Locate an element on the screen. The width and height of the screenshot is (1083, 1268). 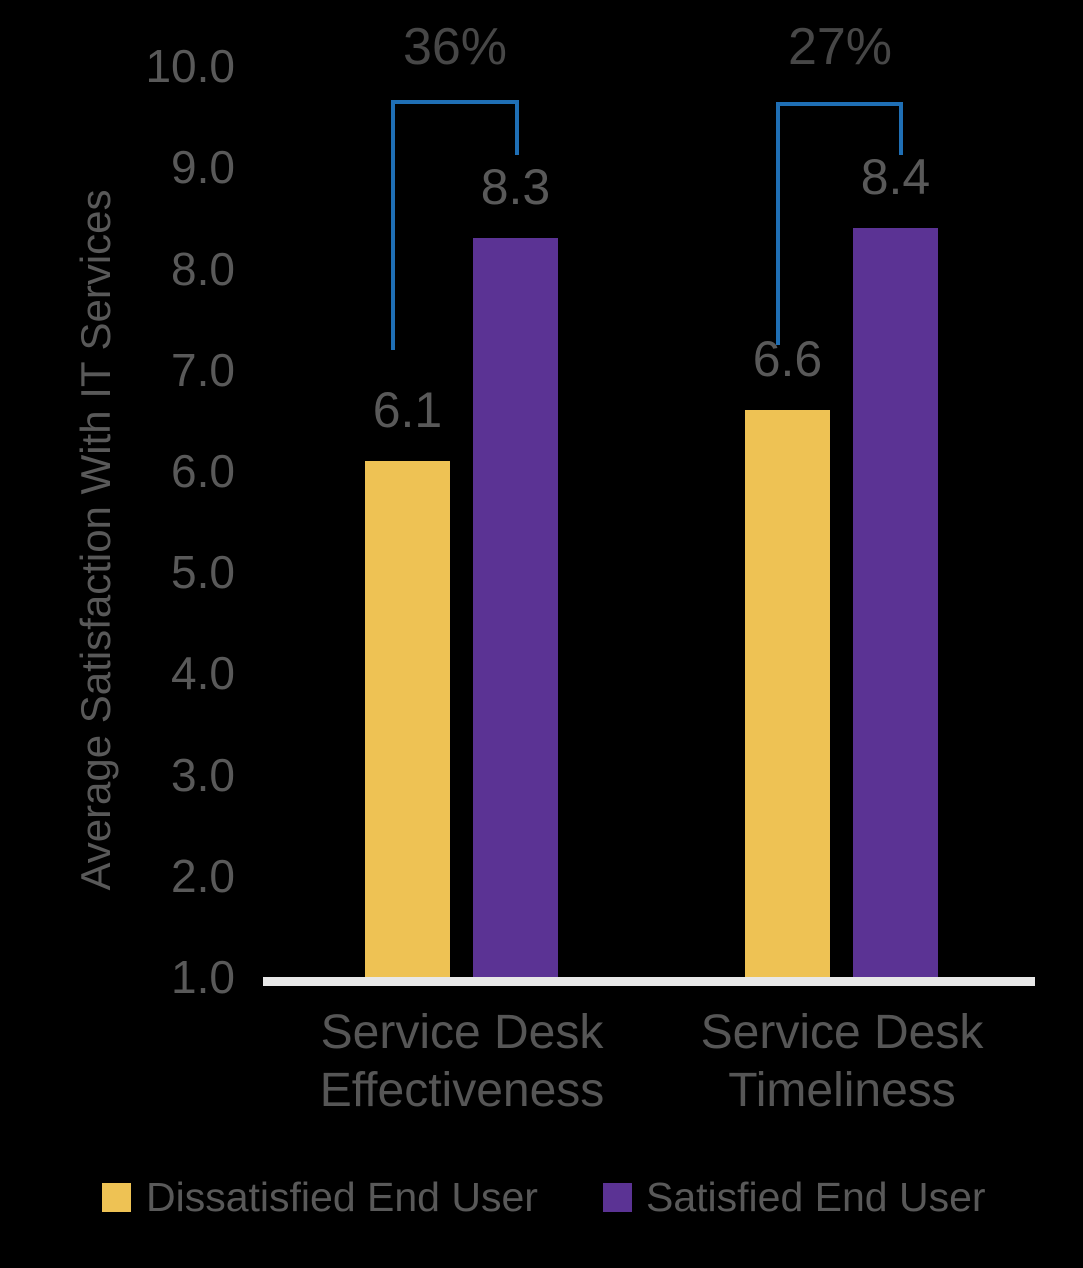
category-label-effectiveness: Service Desk Effectiveness is located at coordinates (462, 1062).